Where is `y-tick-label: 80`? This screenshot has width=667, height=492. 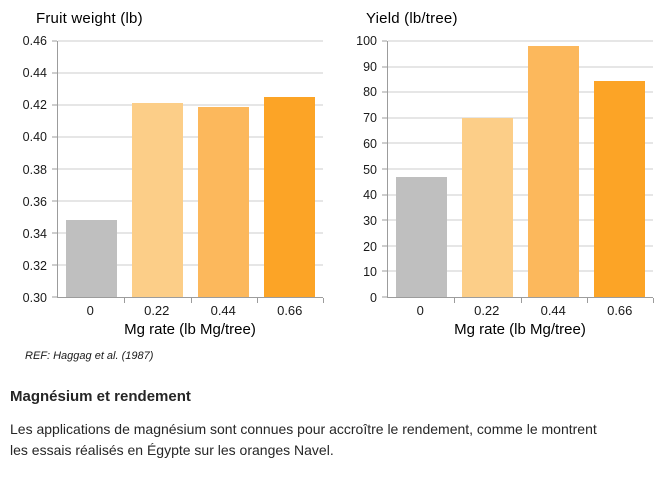
y-tick-label: 80 is located at coordinates (370, 92).